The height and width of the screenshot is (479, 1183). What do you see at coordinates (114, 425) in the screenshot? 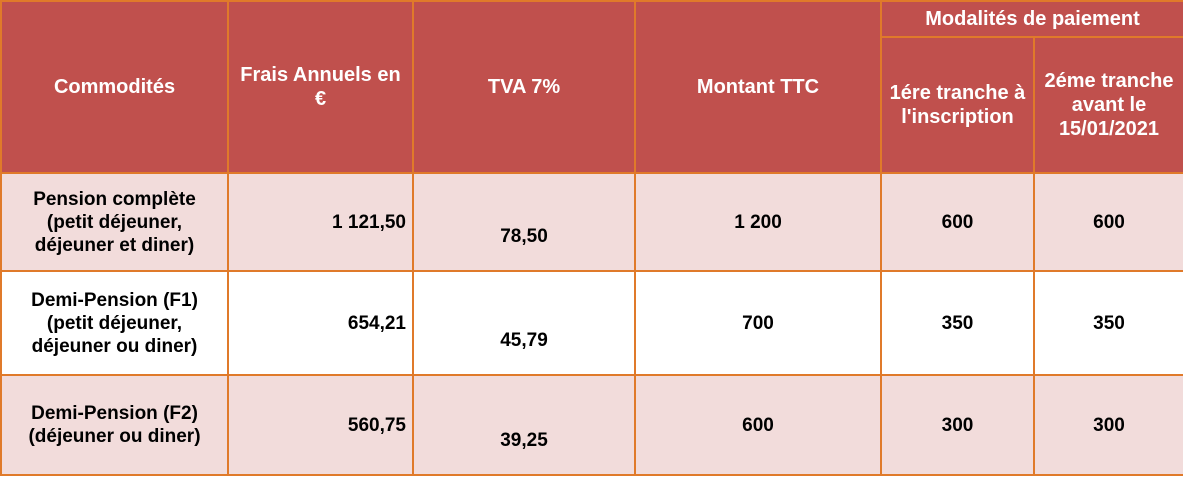
I see `cell-commodite: Demi-Pension (F2)(déjeuner ou diner)` at bounding box center [114, 425].